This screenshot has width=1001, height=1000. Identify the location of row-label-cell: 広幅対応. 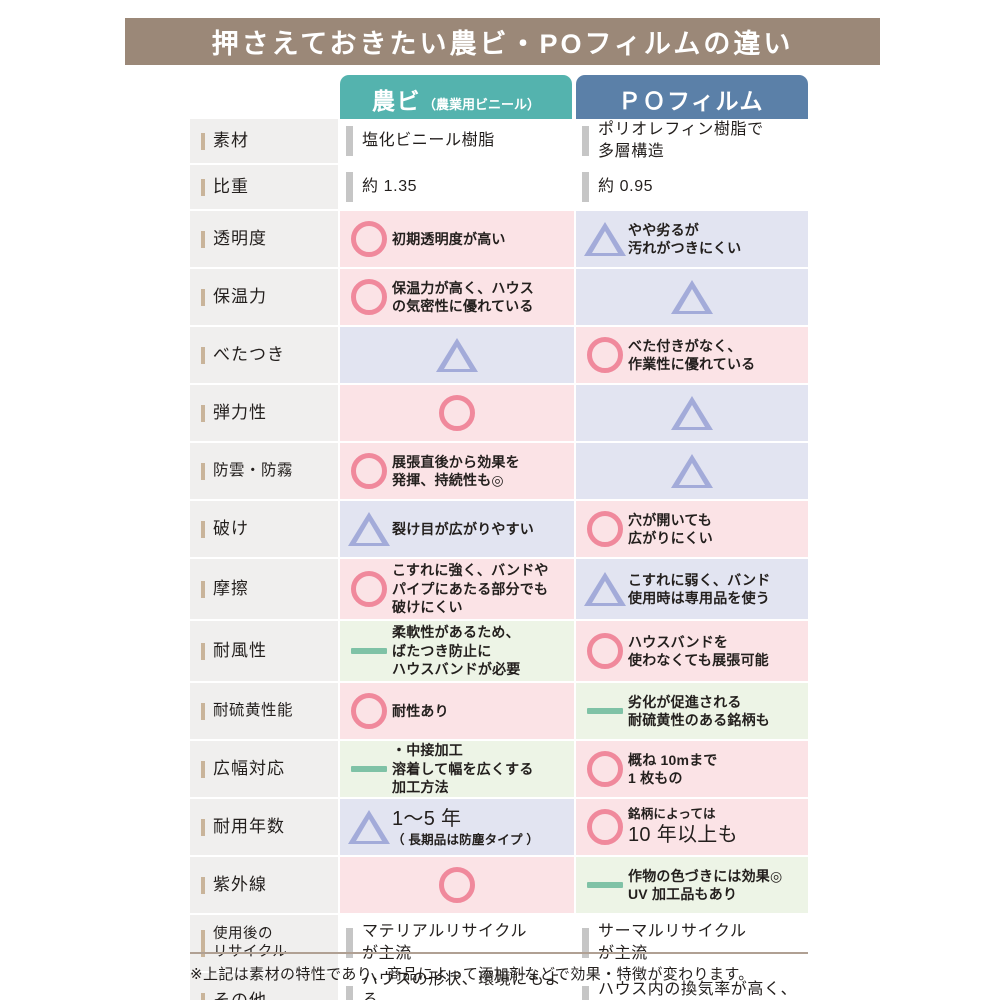
(265, 769).